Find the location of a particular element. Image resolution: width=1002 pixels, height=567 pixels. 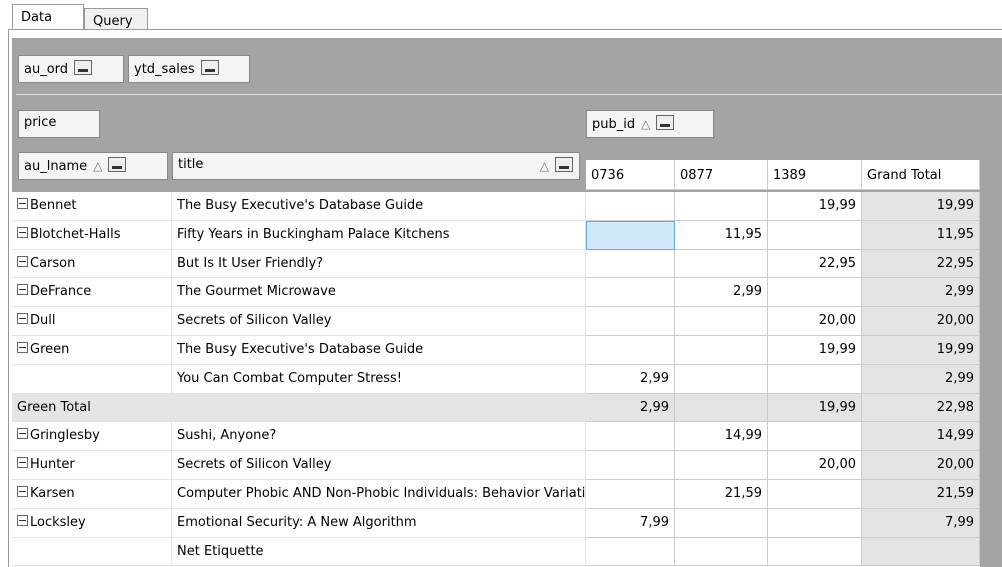

value-cell: 21,59 is located at coordinates (721, 494).